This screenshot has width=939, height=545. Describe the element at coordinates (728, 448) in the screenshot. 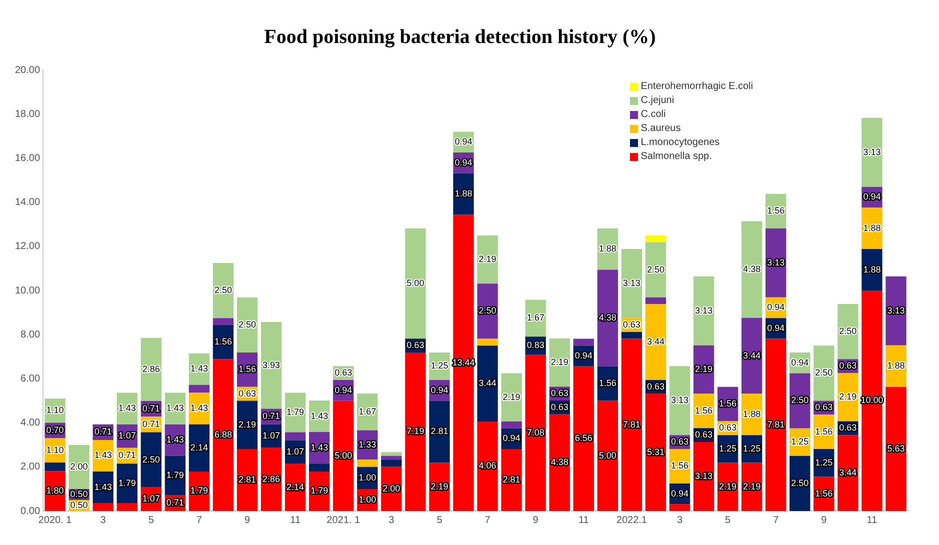

I see `data-label: 1.25` at that location.